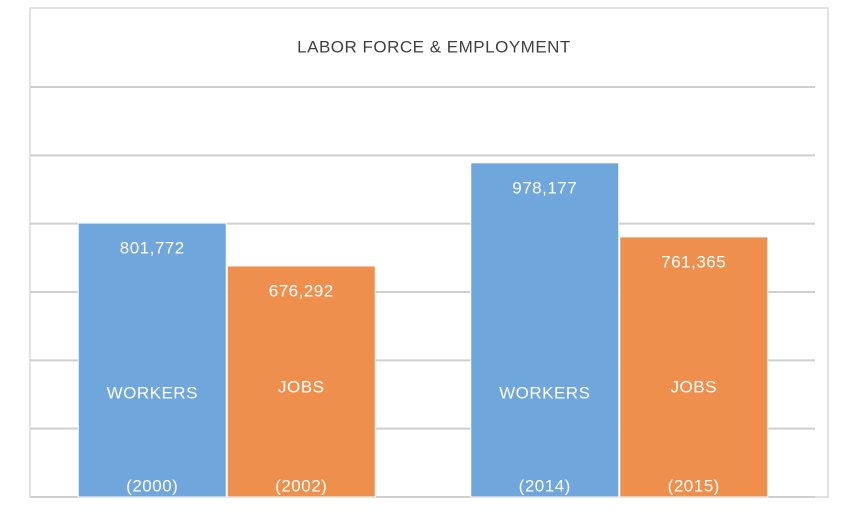 The height and width of the screenshot is (527, 843). I want to click on data-label: 676,292, so click(301, 290).